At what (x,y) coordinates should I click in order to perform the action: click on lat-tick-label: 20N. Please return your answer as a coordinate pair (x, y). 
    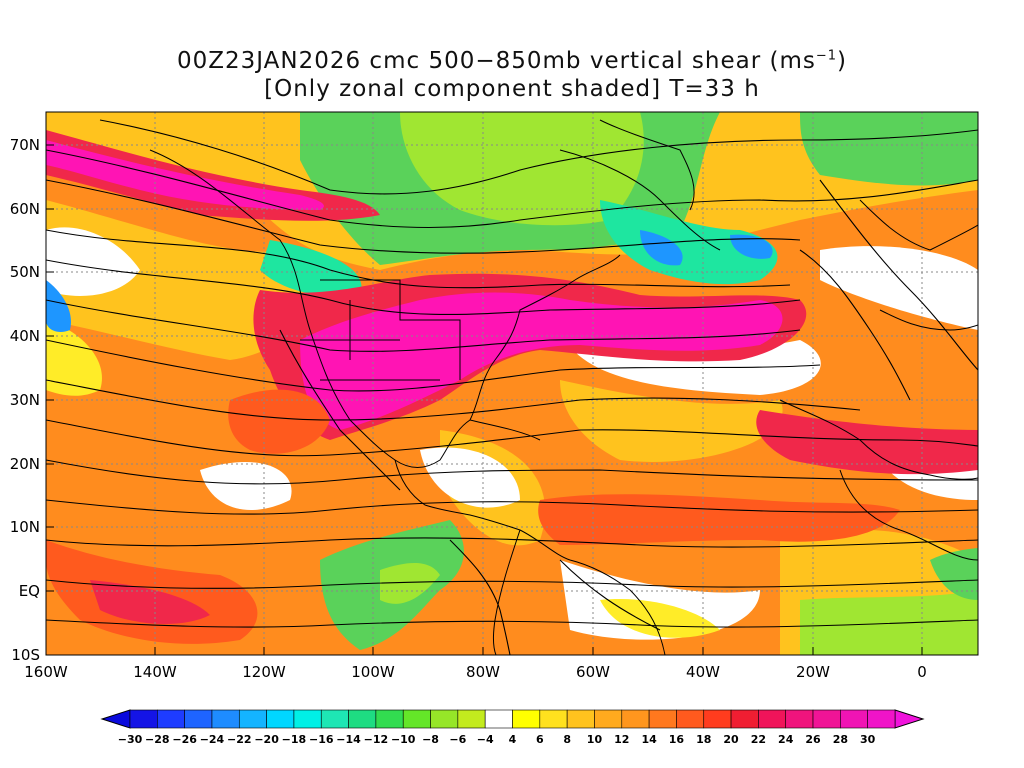
    Looking at the image, I should click on (25, 464).